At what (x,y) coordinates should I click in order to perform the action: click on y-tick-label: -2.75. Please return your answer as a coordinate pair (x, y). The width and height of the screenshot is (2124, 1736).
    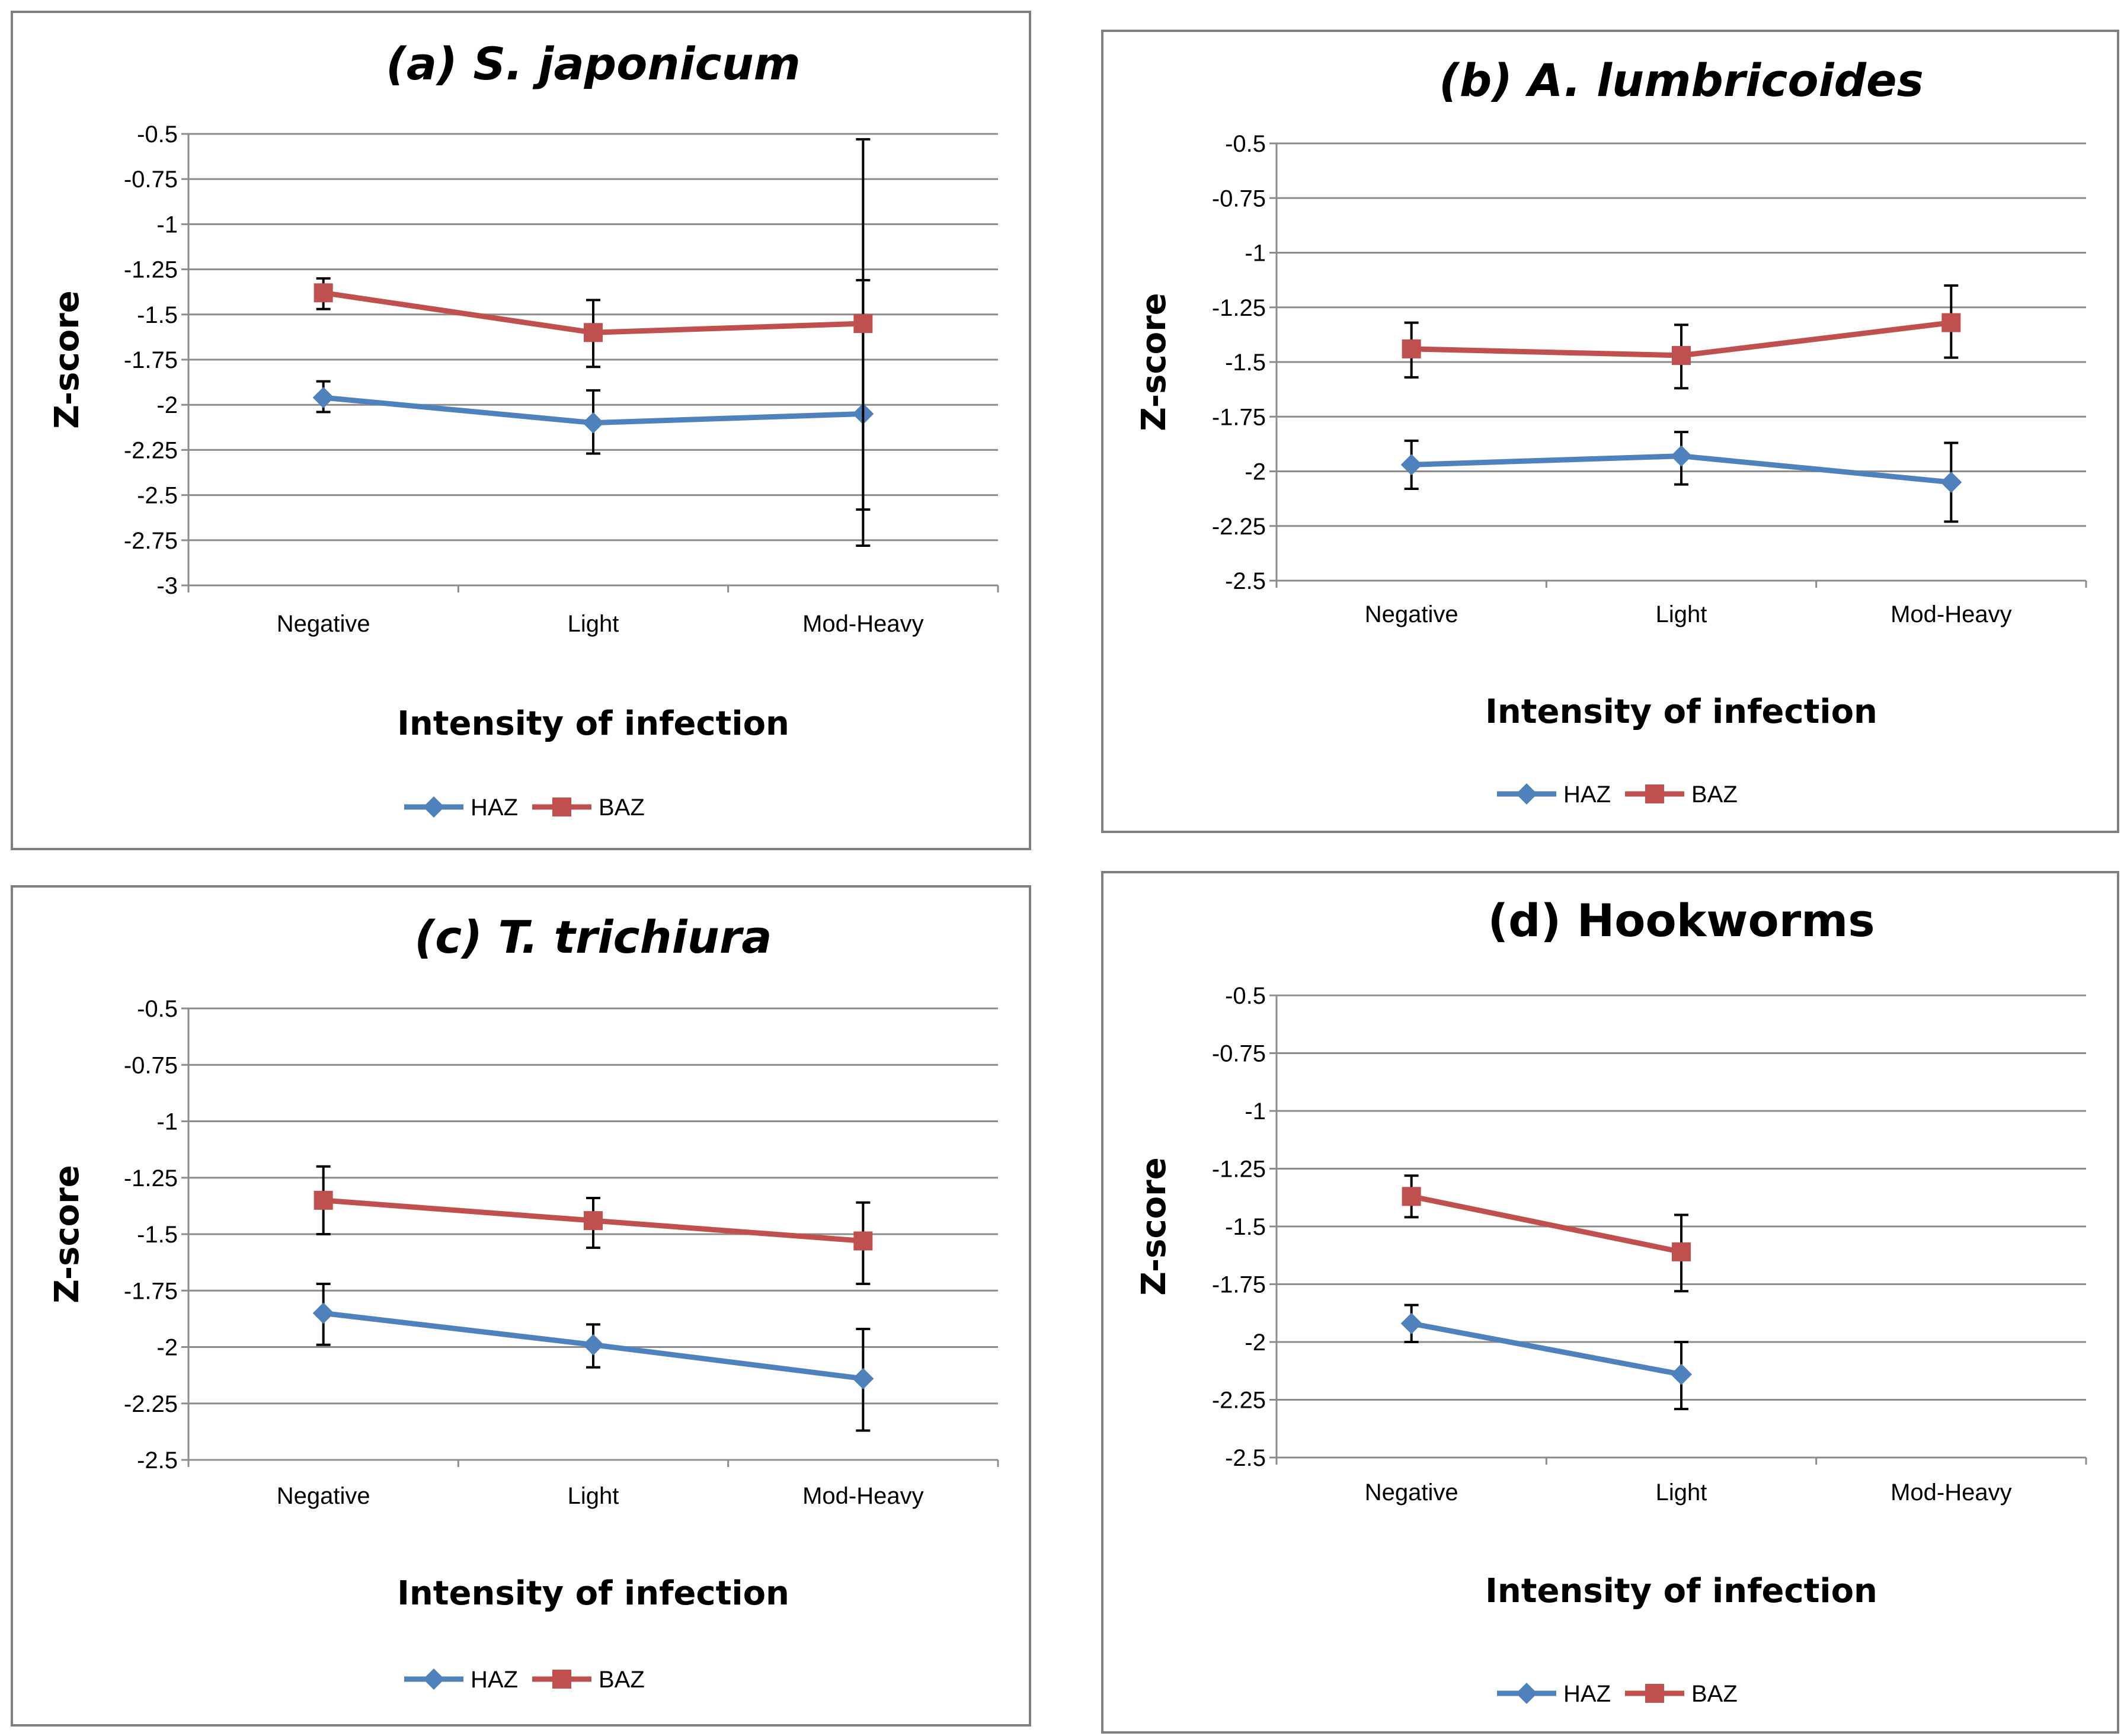
    Looking at the image, I should click on (151, 541).